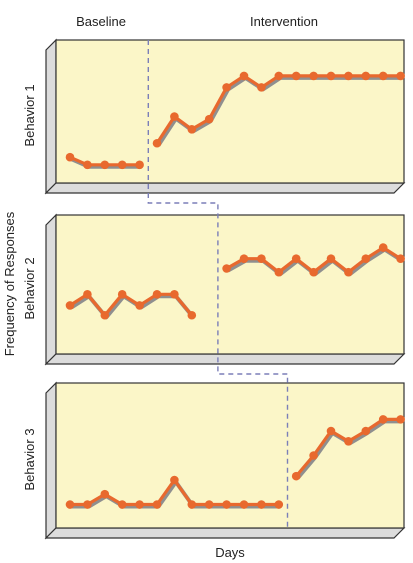 The height and width of the screenshot is (563, 413). Describe the element at coordinates (348, 448) in the screenshot. I see `series-3-intervention` at that location.